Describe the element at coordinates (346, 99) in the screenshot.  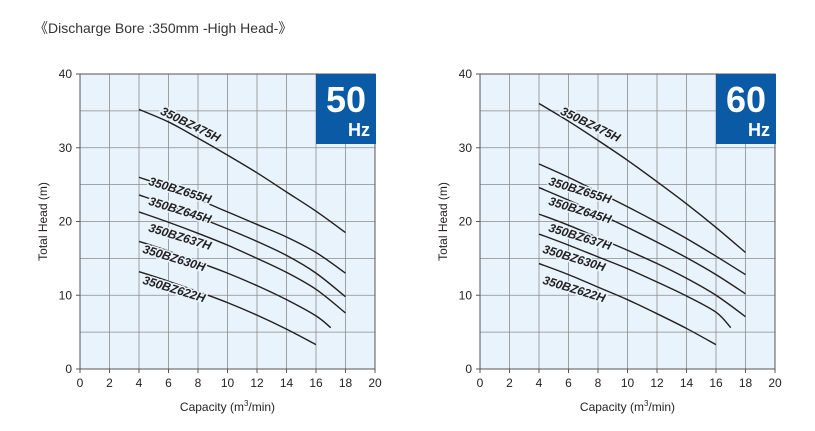
I see `badge-frequency: 50` at that location.